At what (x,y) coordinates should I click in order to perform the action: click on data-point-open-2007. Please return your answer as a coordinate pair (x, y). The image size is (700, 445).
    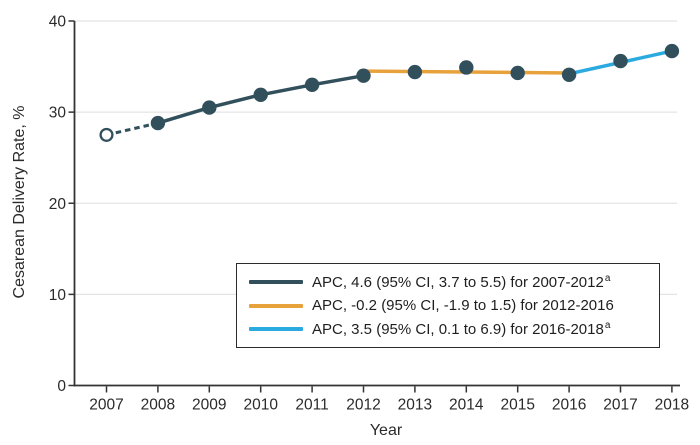
    Looking at the image, I should click on (106, 134).